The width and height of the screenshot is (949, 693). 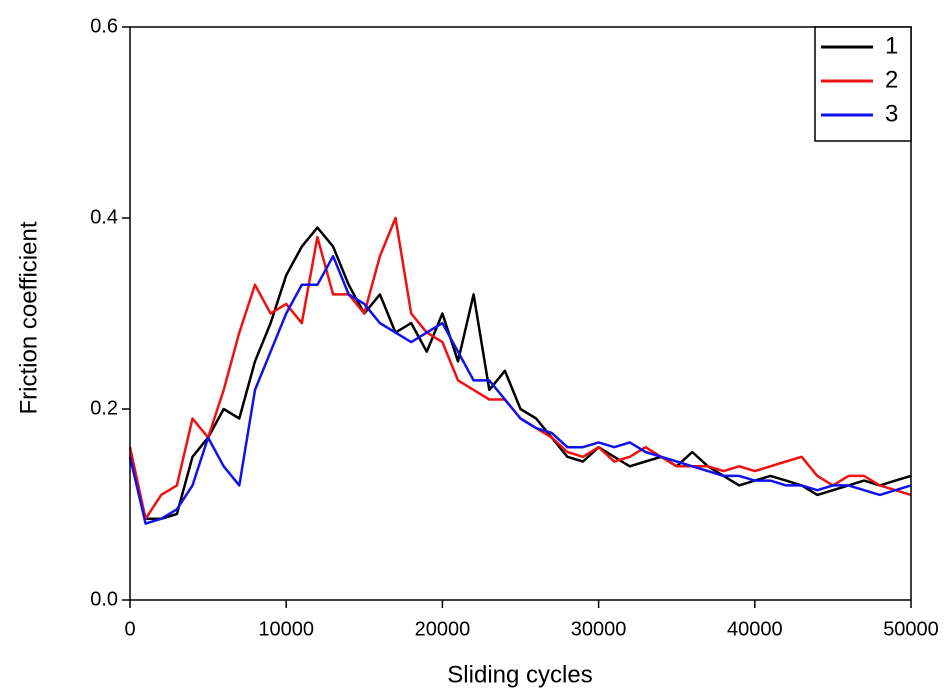 I want to click on x-tick-label: 50000, so click(x=911, y=629).